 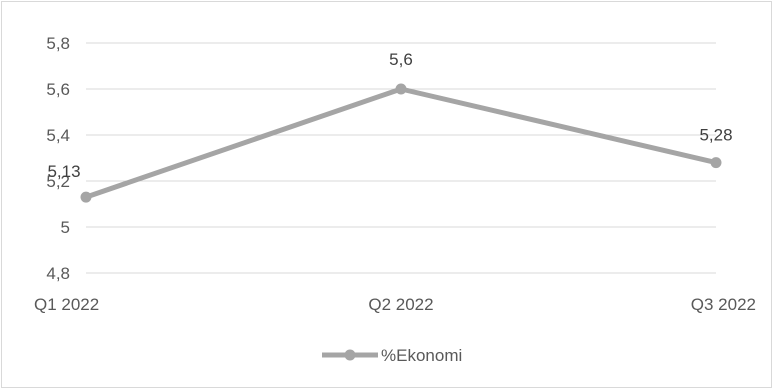 I want to click on data-label: 5,28, so click(x=715, y=135).